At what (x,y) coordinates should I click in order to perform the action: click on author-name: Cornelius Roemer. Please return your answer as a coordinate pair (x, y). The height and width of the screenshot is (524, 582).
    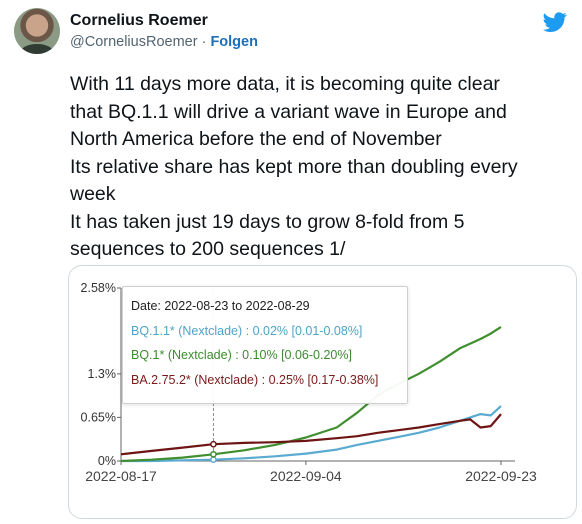
    Looking at the image, I should click on (139, 20).